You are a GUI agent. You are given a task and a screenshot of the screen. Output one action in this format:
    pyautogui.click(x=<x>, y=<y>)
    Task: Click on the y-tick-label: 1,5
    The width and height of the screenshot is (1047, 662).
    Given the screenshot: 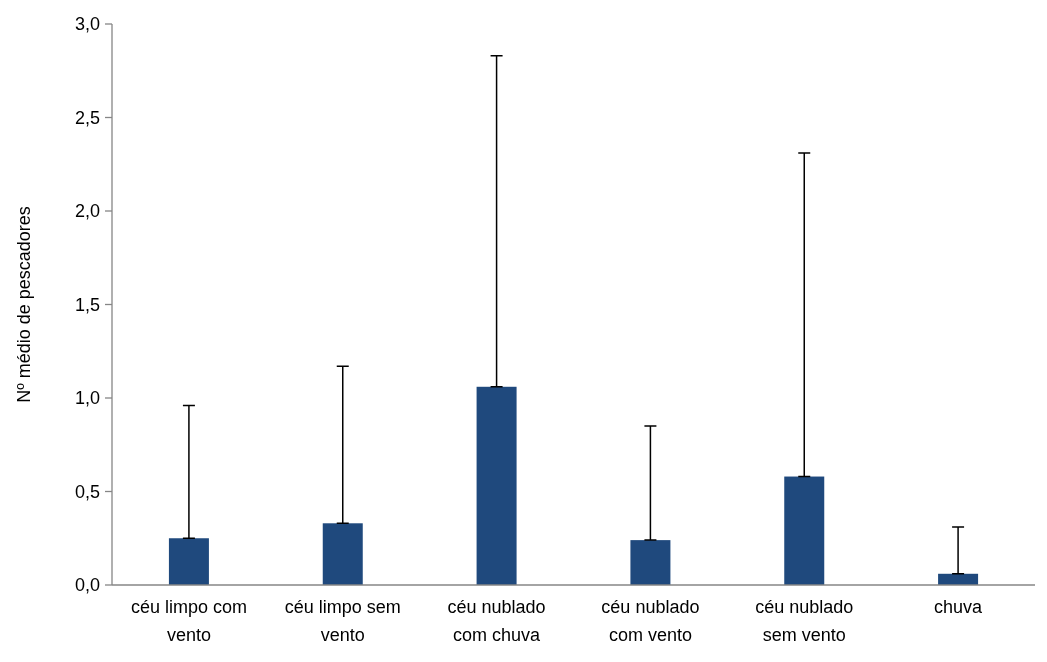 What is the action you would take?
    pyautogui.click(x=87, y=304)
    